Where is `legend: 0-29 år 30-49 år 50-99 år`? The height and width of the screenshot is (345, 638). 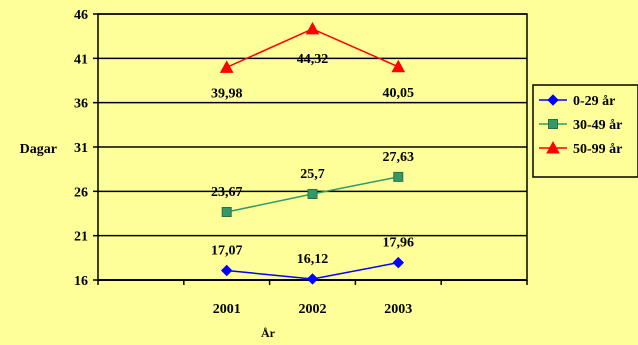
legend: 0-29 år 30-49 år 50-99 år is located at coordinates (585, 131).